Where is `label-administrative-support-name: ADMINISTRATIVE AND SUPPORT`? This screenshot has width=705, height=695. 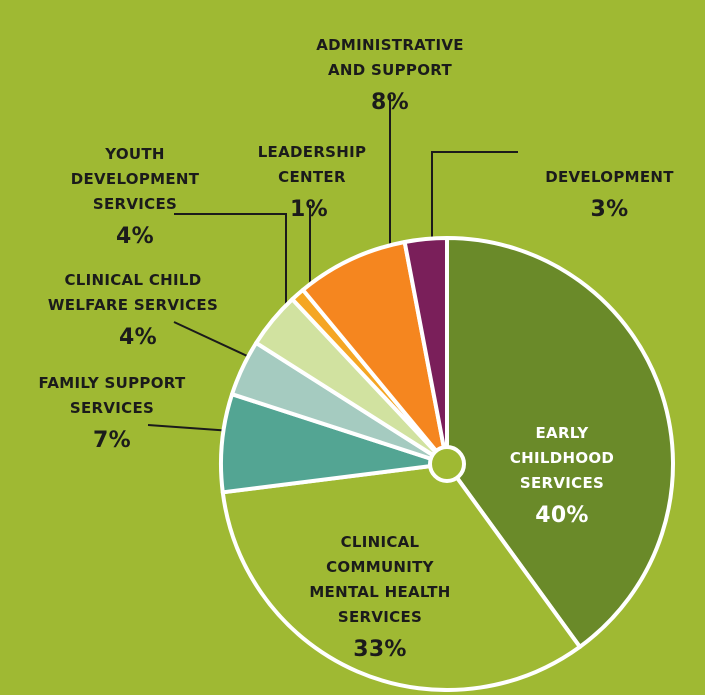
label-administrative-support-name: ADMINISTRATIVE AND SUPPORT is located at coordinates (390, 57).